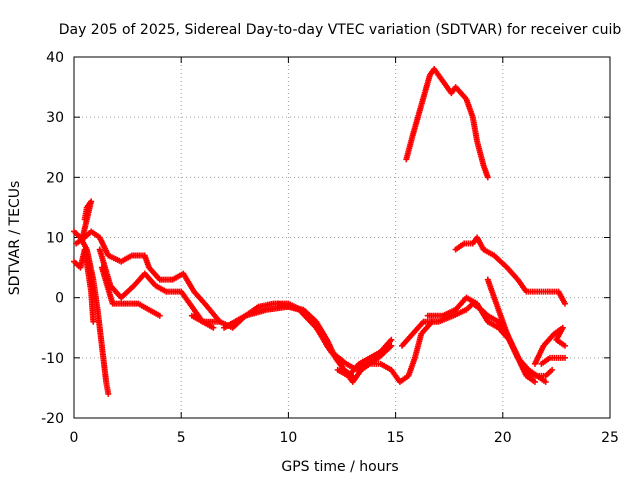 This screenshot has height=480, width=640. I want to click on x-tick-label: 5, so click(181, 438).